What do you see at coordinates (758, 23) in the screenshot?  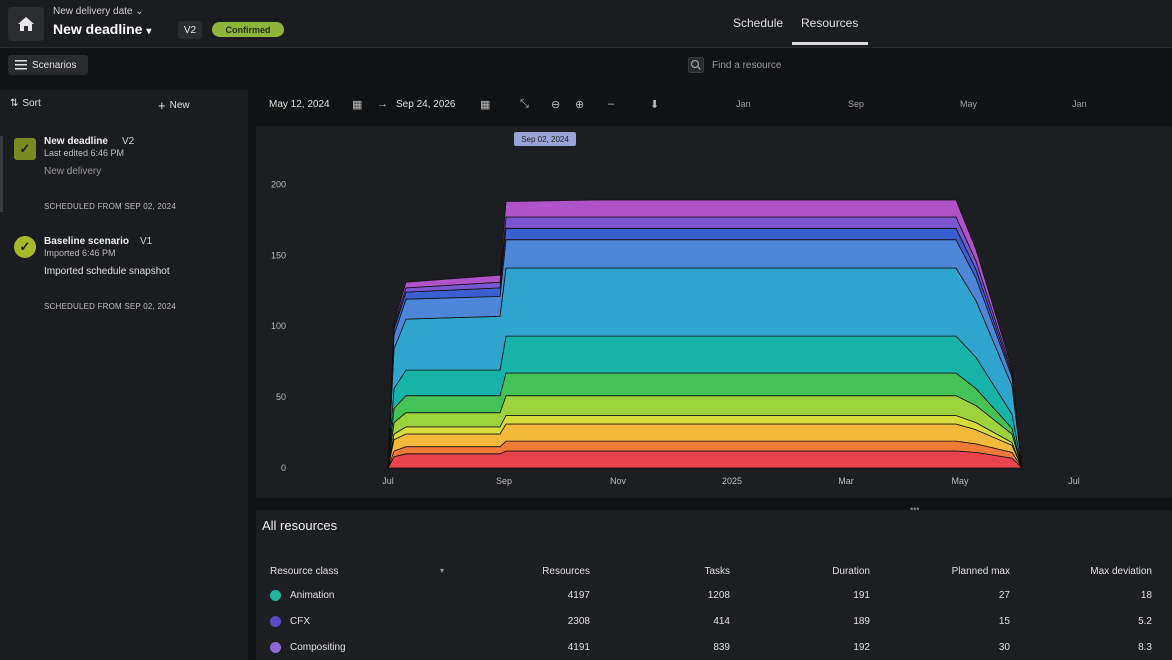 I see `tab-schedule: Schedule` at bounding box center [758, 23].